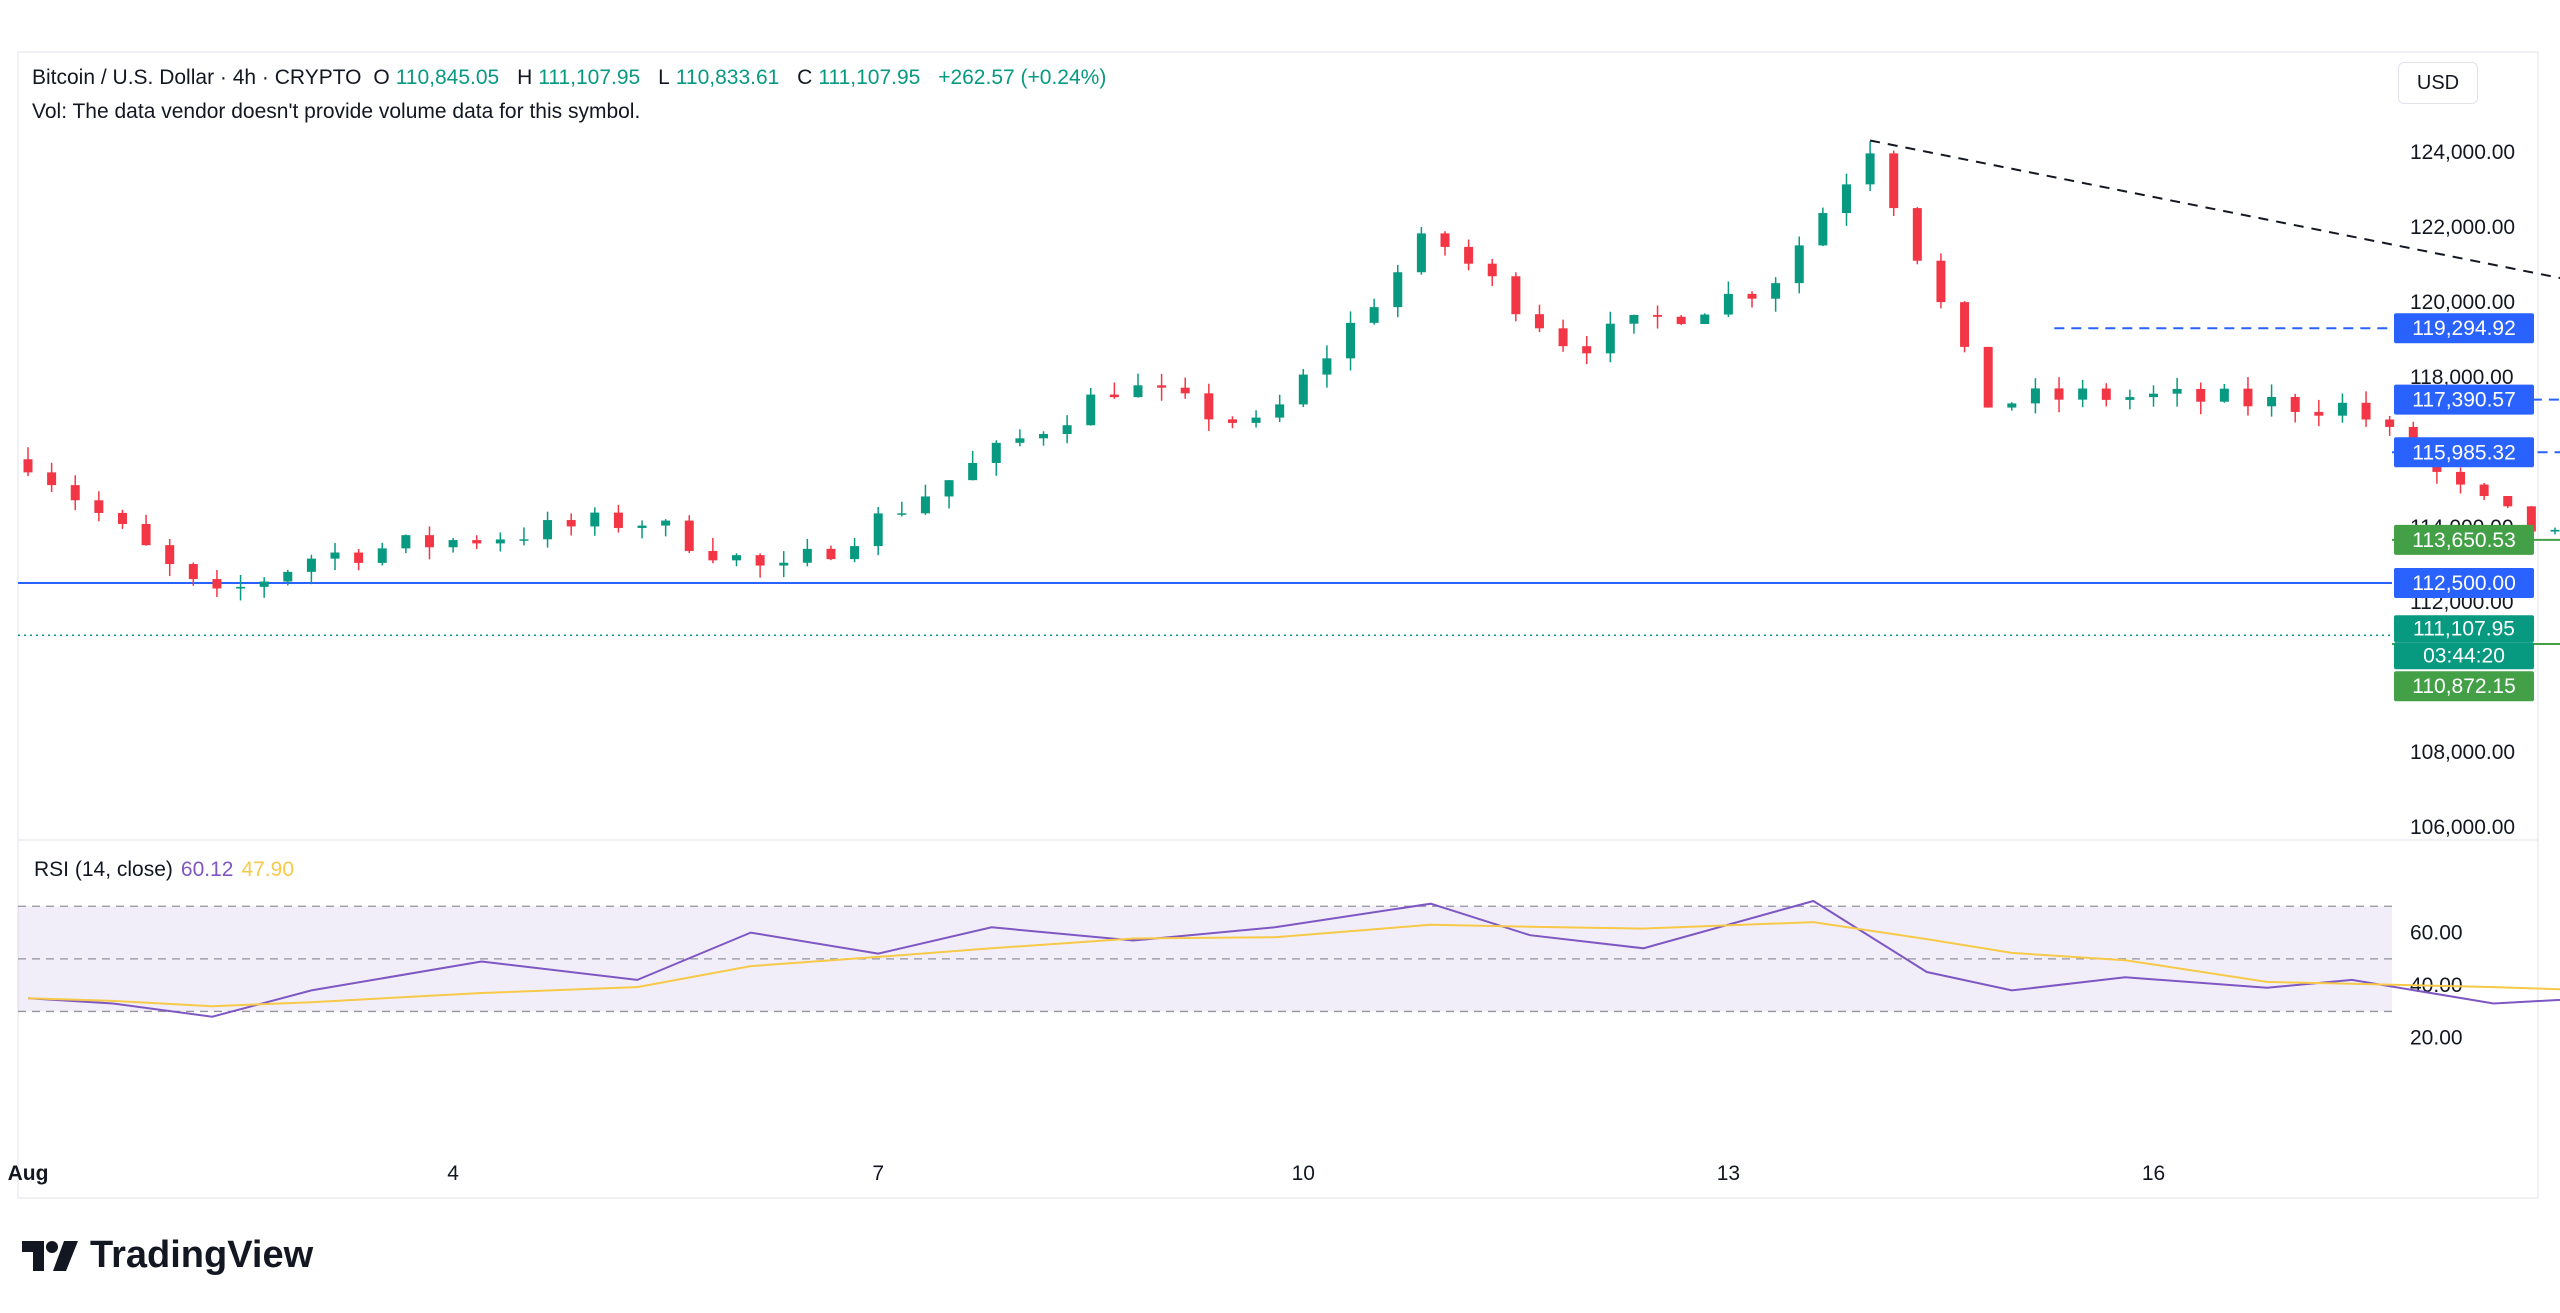 The width and height of the screenshot is (2560, 1313). Describe the element at coordinates (2464, 400) in the screenshot. I see `price-axis-label: 117,390.57` at that location.